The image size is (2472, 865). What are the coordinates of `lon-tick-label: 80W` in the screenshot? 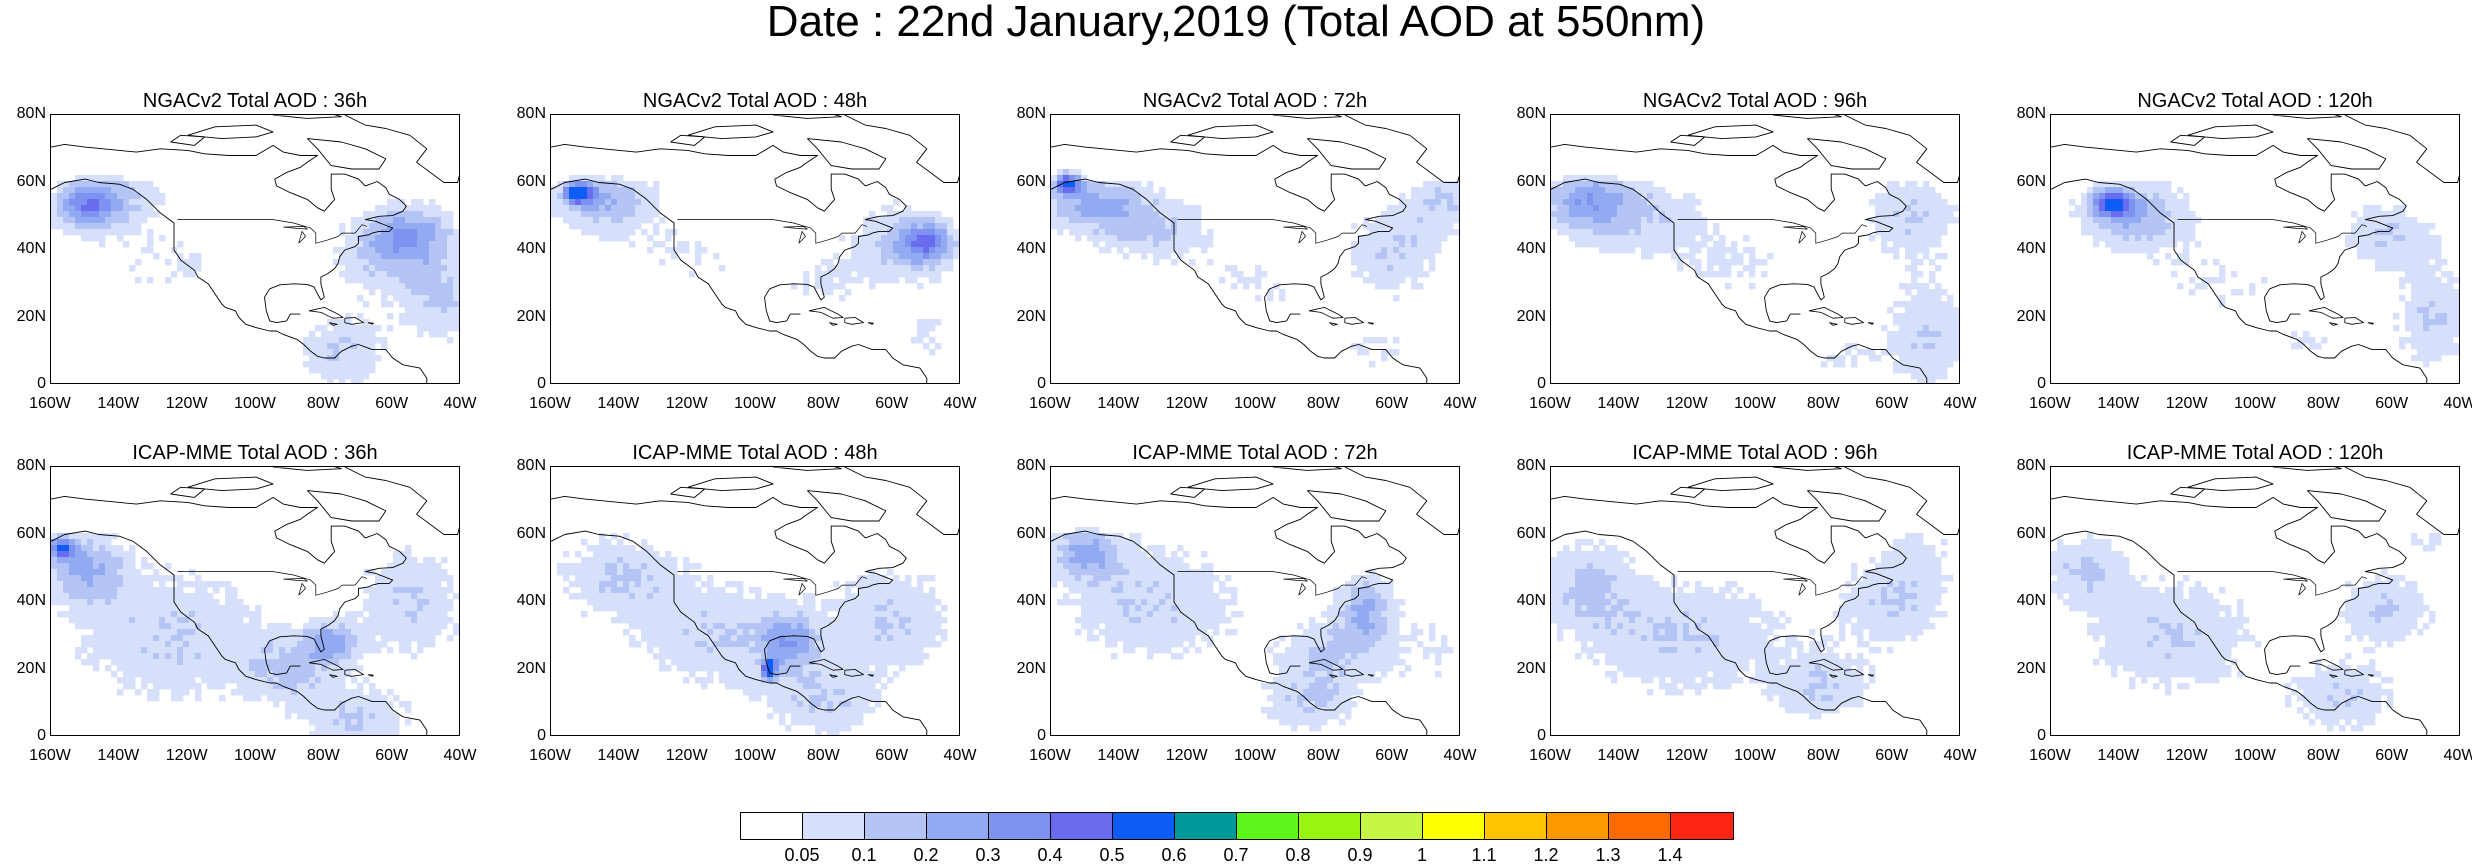 It's located at (2323, 404).